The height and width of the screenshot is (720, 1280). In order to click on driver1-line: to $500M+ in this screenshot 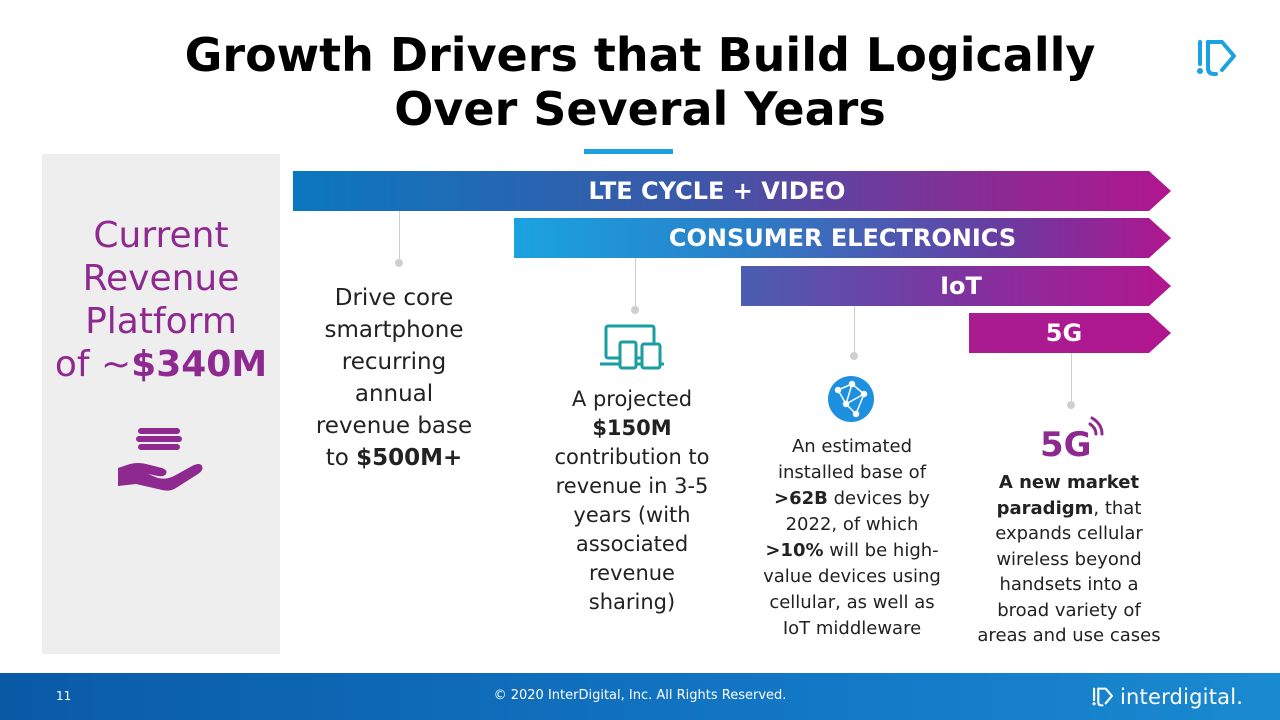, I will do `click(394, 458)`.